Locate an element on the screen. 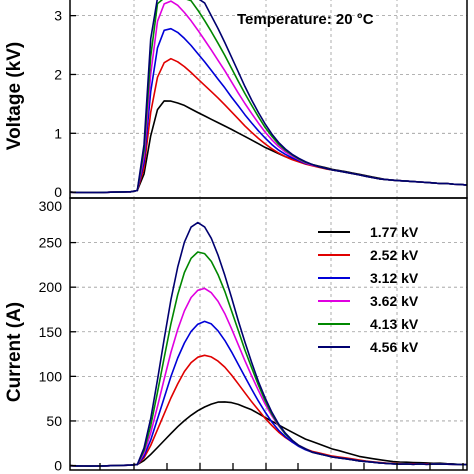 The width and height of the screenshot is (474, 474). legend-label: 3.62 kV is located at coordinates (394, 301).